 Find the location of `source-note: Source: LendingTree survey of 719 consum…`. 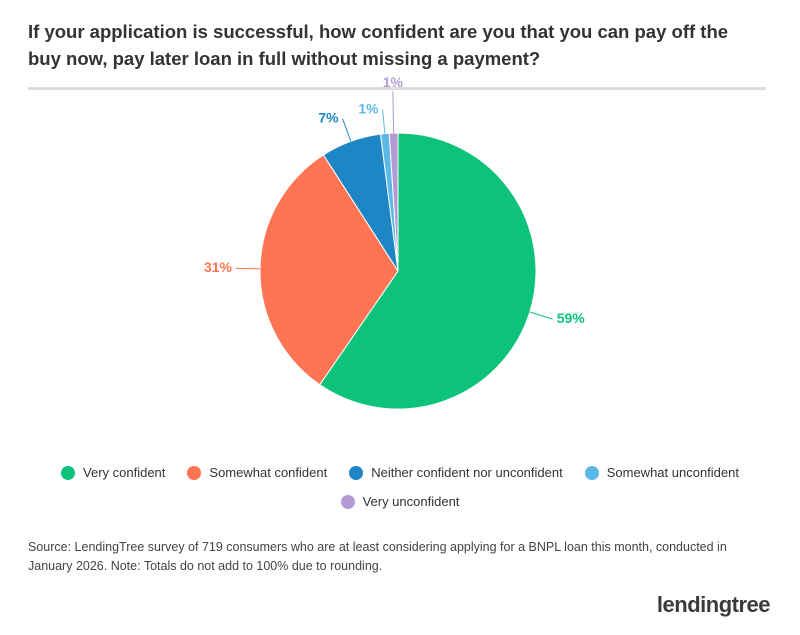

source-note: Source: LendingTree survey of 719 consum… is located at coordinates (377, 556).